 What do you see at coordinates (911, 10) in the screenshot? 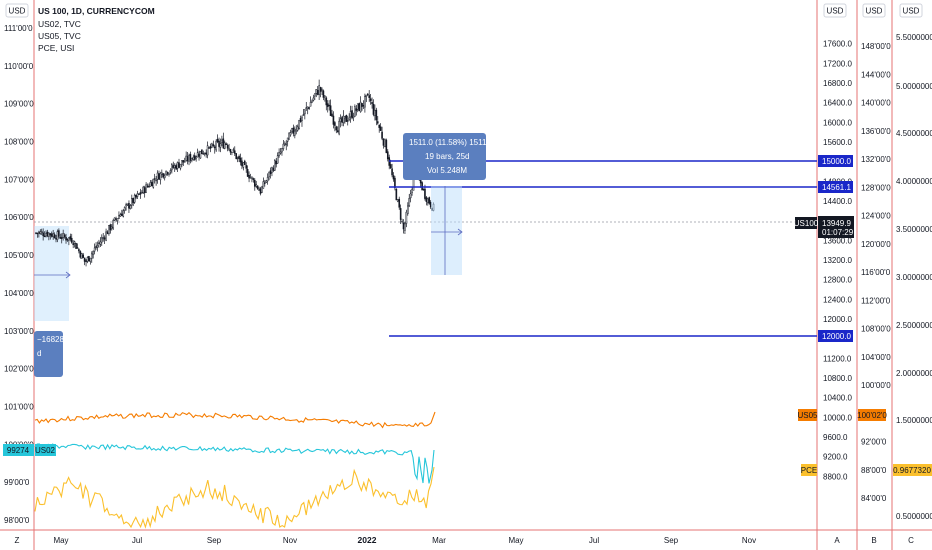
I see `currency-button-c: USD` at bounding box center [911, 10].